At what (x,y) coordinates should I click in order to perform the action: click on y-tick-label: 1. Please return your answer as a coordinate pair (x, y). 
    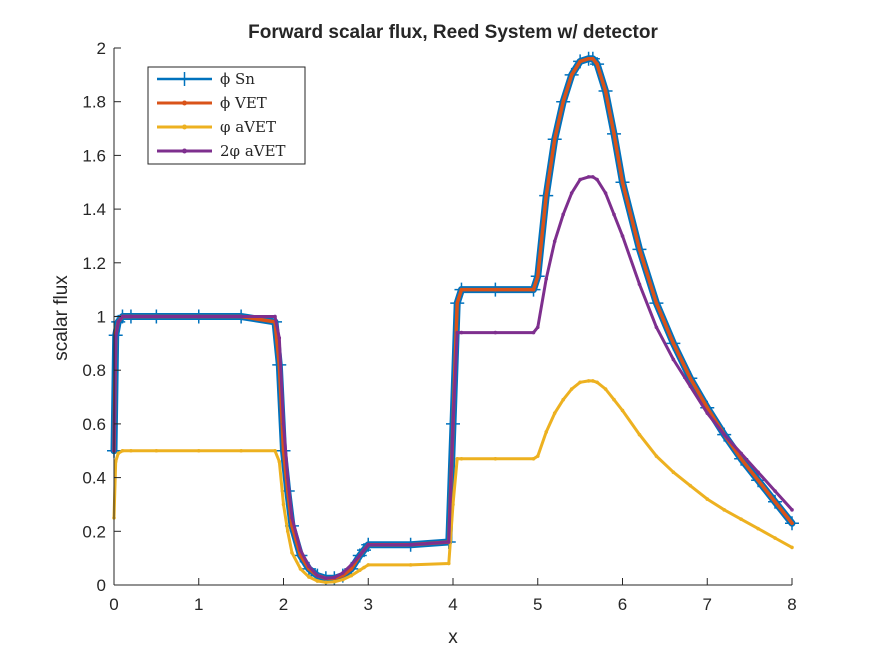
    Looking at the image, I should click on (101, 317).